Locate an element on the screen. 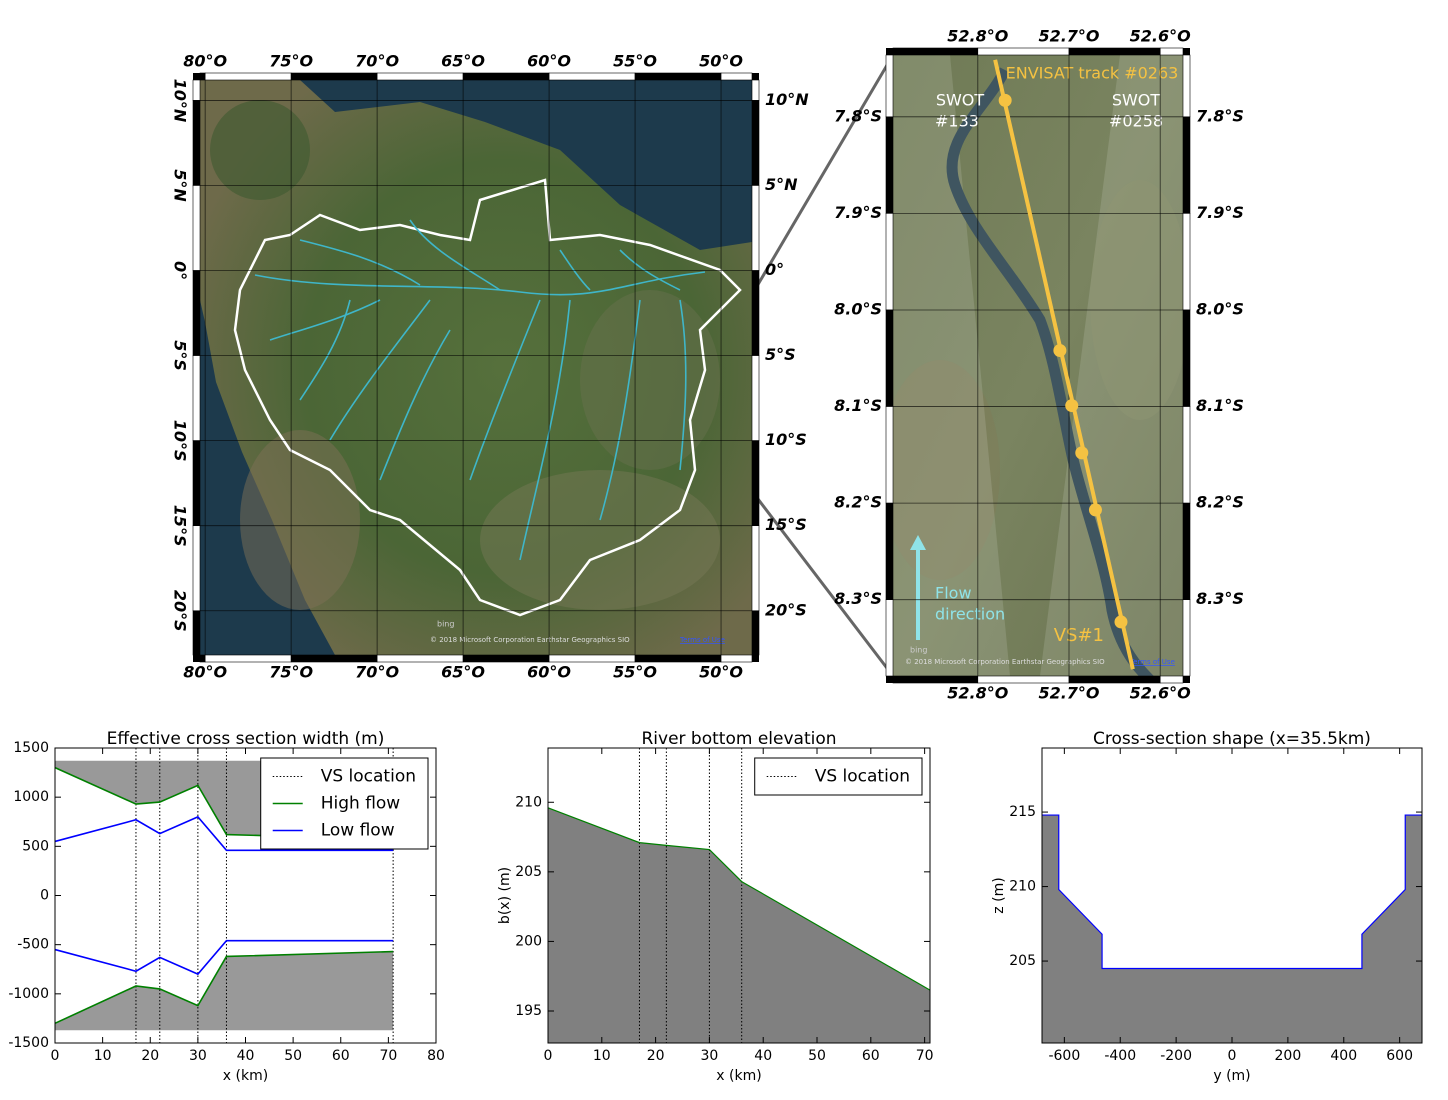 This screenshot has height=1100, width=1448. lon-label: 70°O is located at coordinates (377, 61).